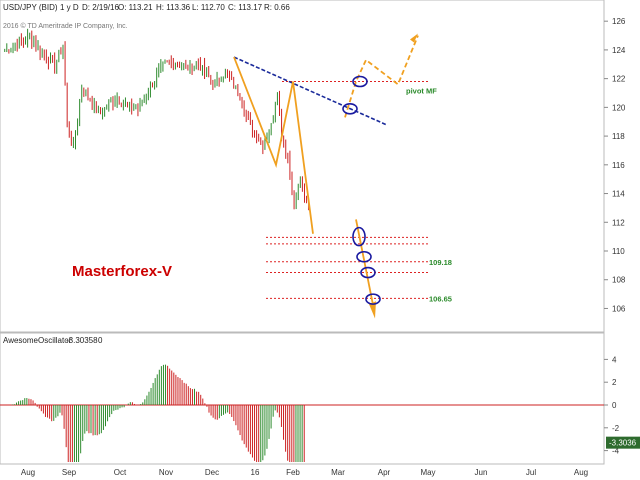  Describe the element at coordinates (245, 7) in the screenshot. I see `header-close: C: 113.17` at that location.